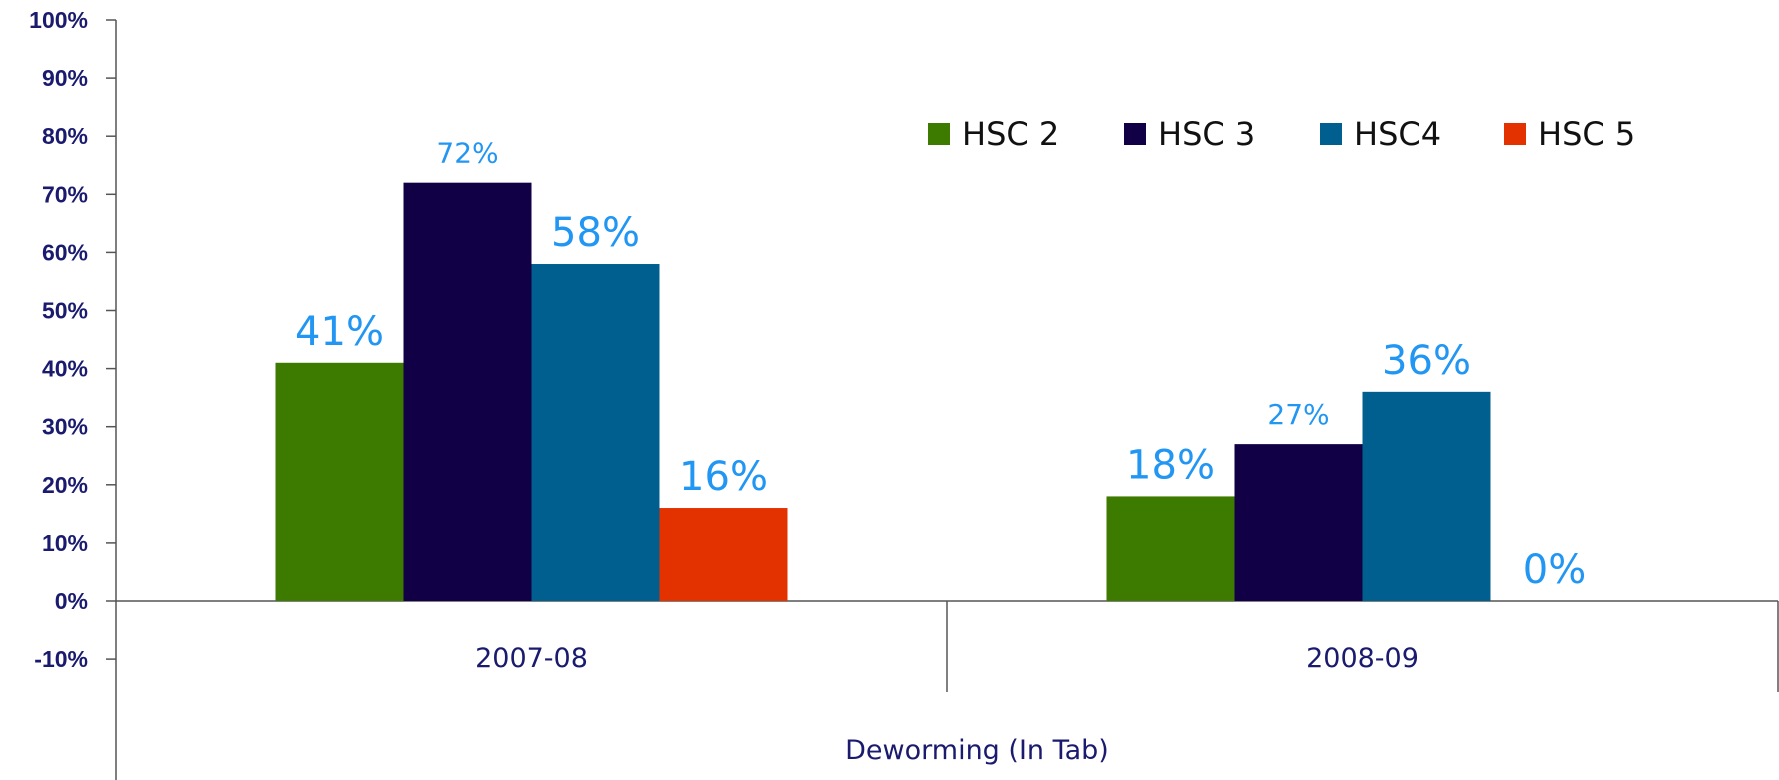 Image resolution: width=1779 pixels, height=780 pixels. Describe the element at coordinates (1281, 134) in the screenshot. I see `legend: HSC 2 HSC 3 HSC4 HSC 5` at that location.